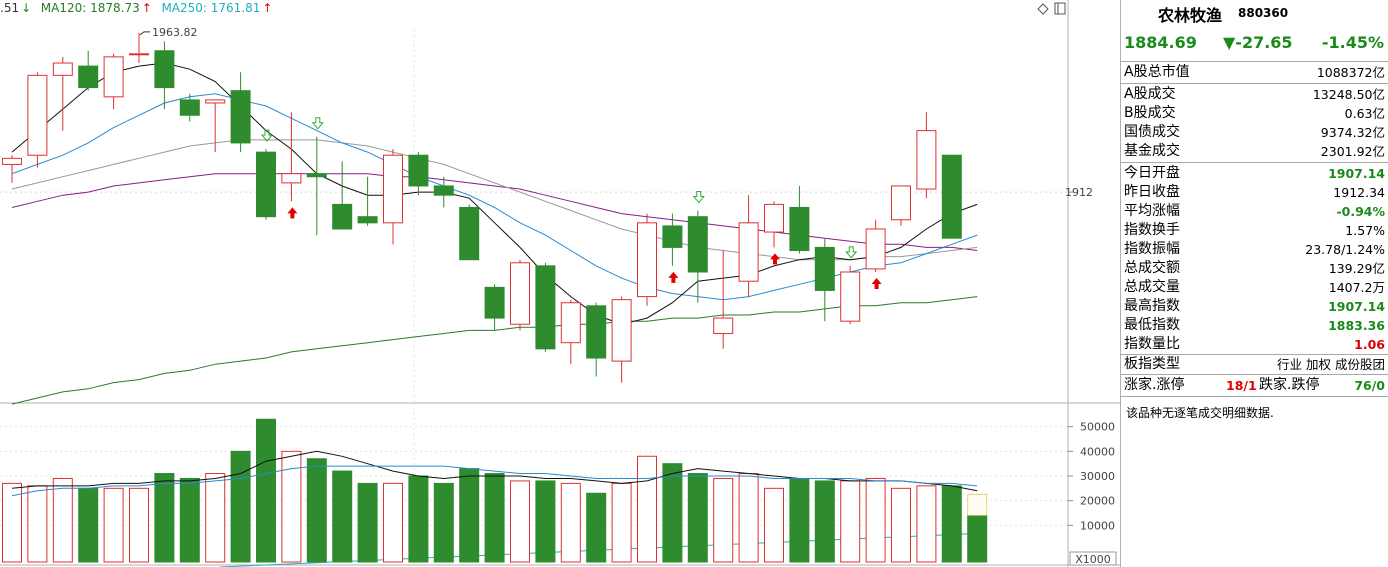  I want to click on volume-tick-label: 30000, so click(1097, 476).